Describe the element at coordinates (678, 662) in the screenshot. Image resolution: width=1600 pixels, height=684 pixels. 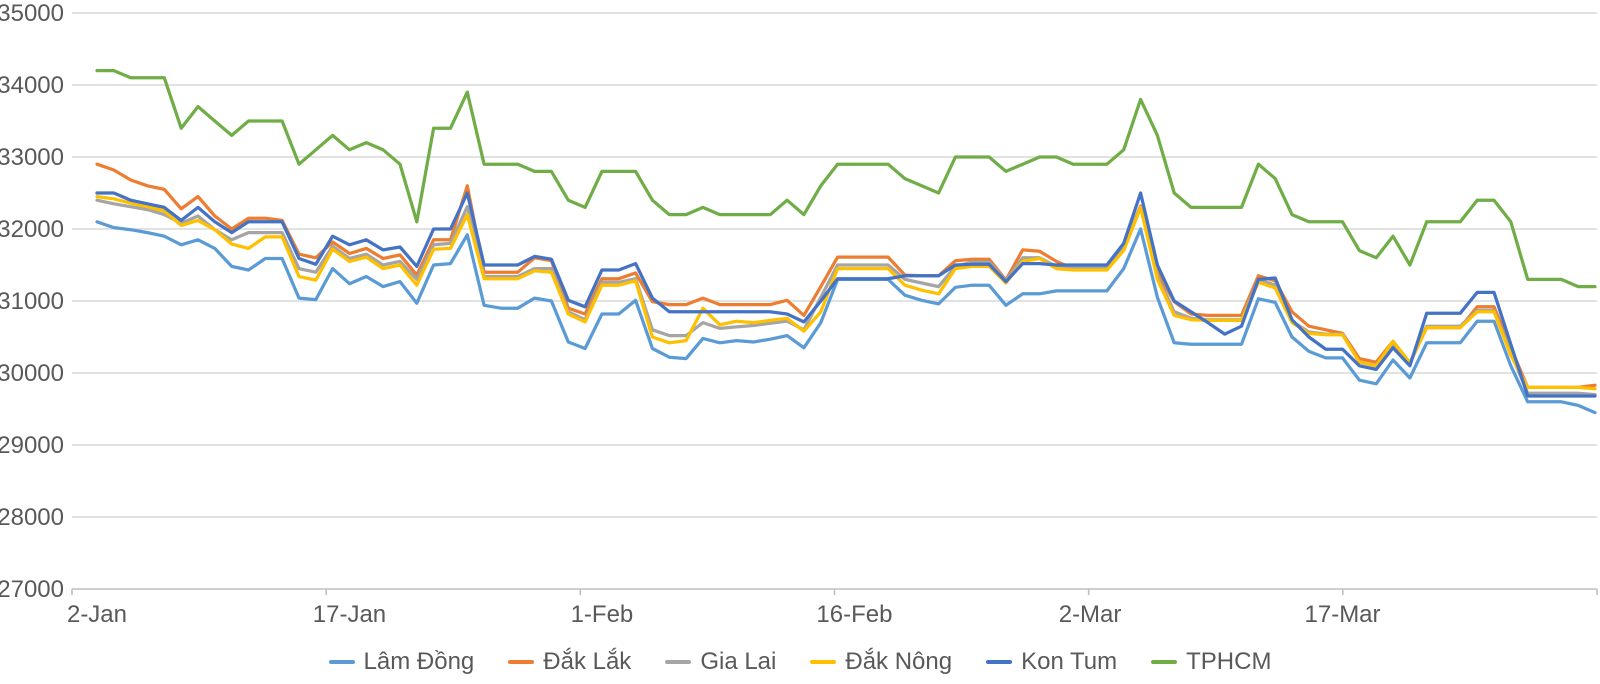
I see `legend-swatch-gia-lai-icon` at that location.